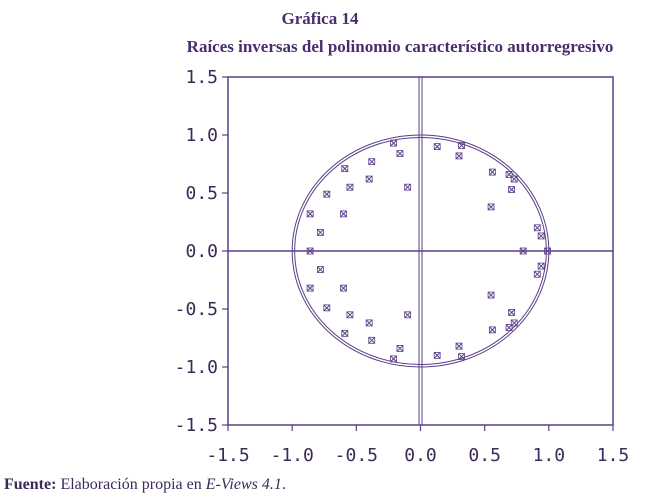  What do you see at coordinates (201, 135) in the screenshot?
I see `y-tick-label: 1.0` at bounding box center [201, 135].